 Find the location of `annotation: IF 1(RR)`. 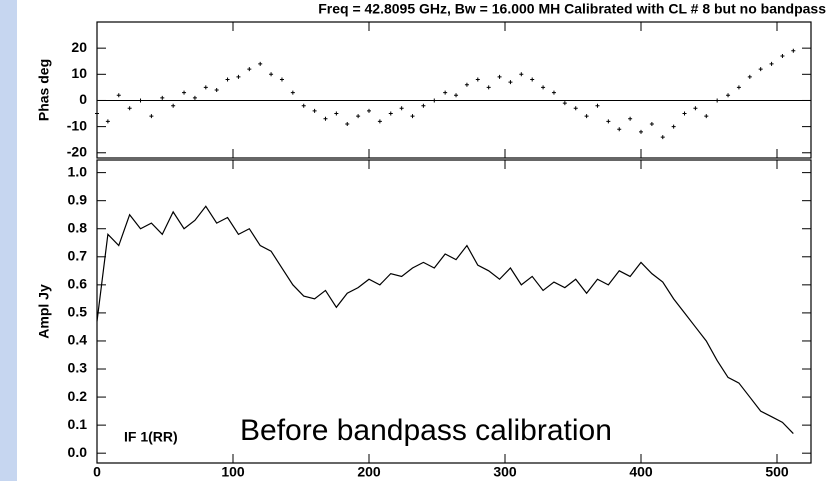

annotation: IF 1(RR) is located at coordinates (151, 437).